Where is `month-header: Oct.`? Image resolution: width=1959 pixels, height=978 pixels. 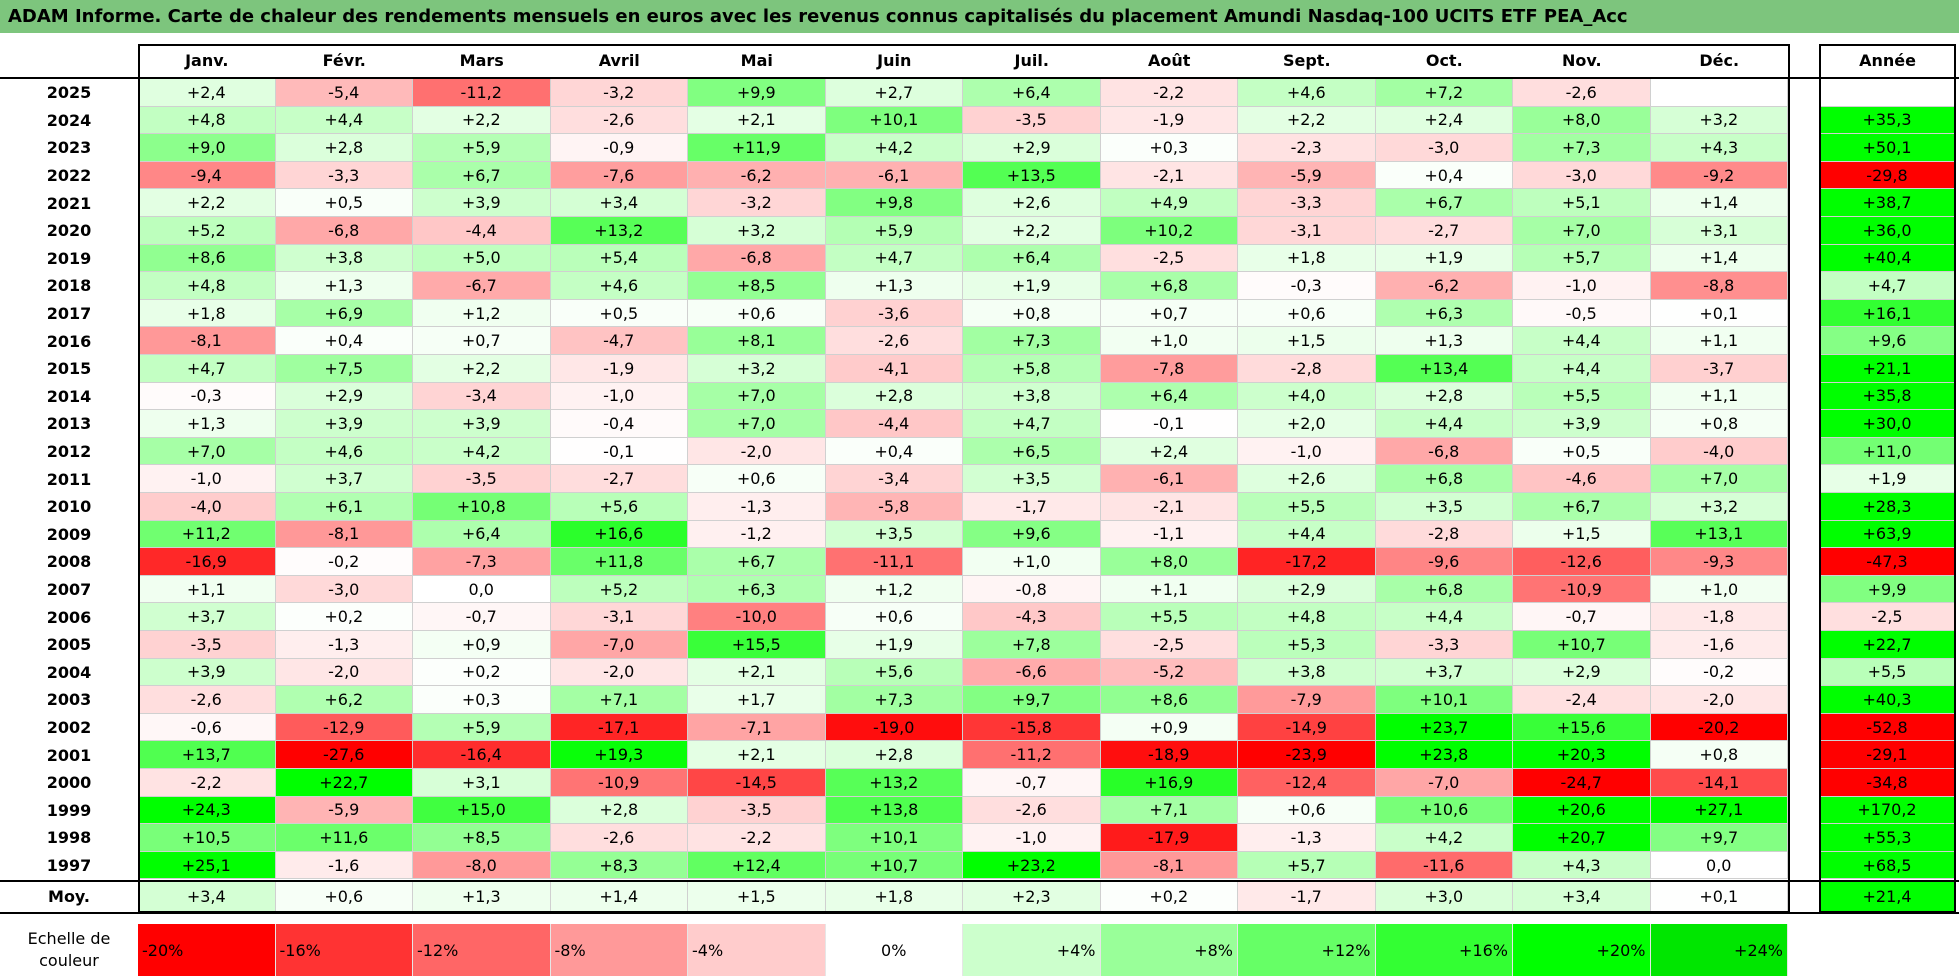
month-header: Oct. is located at coordinates (1444, 60).